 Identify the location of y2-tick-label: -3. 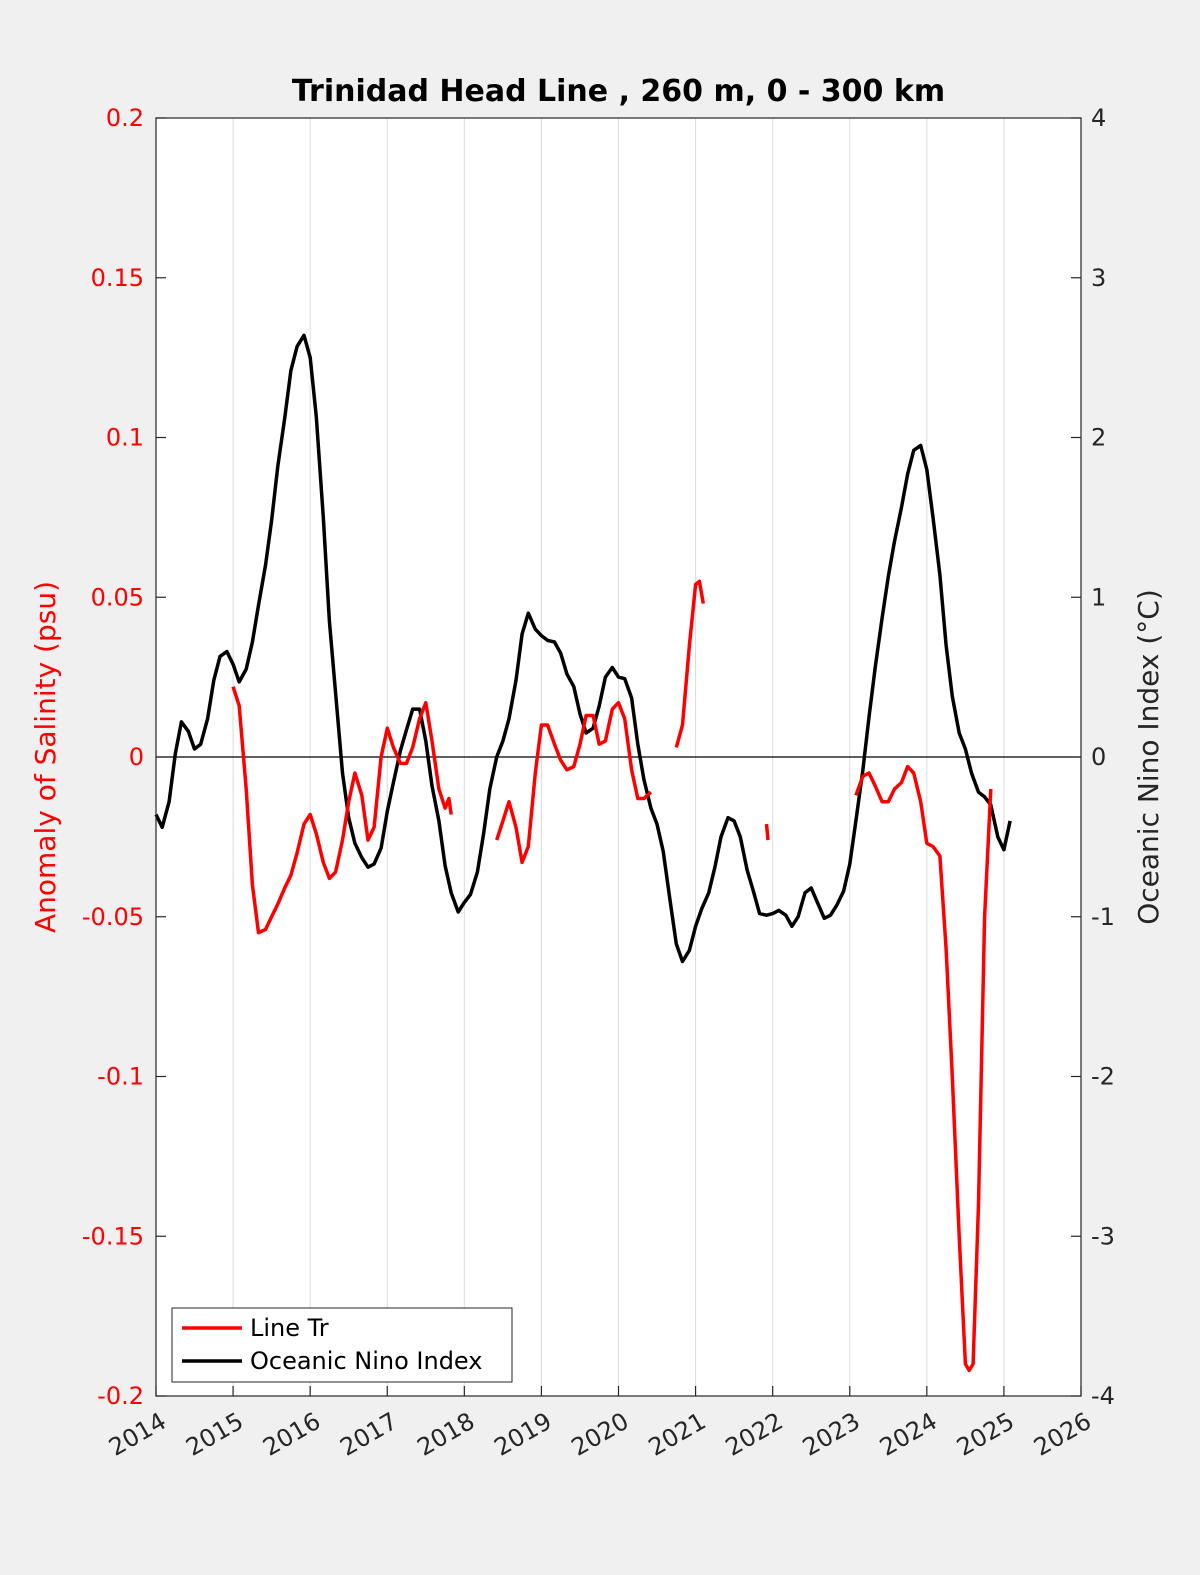
(1103, 1236).